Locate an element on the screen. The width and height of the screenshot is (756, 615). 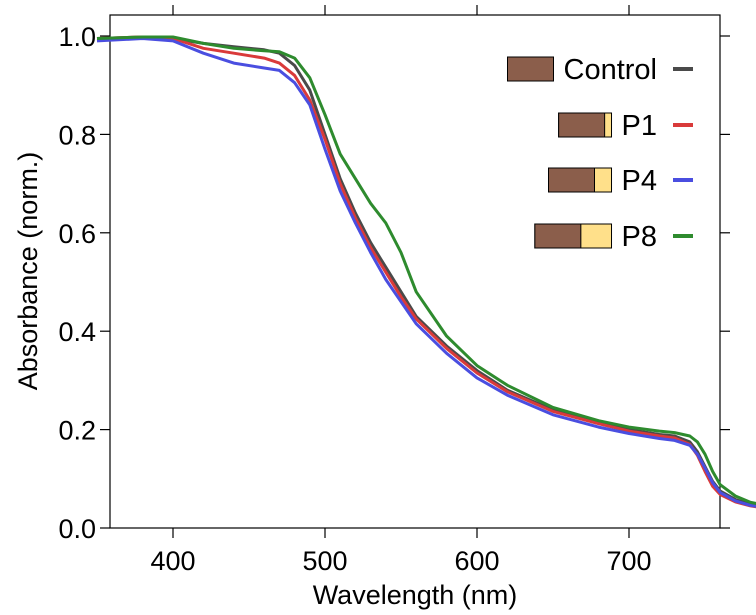
x-tick-label-500: 500 is located at coordinates (324, 561).